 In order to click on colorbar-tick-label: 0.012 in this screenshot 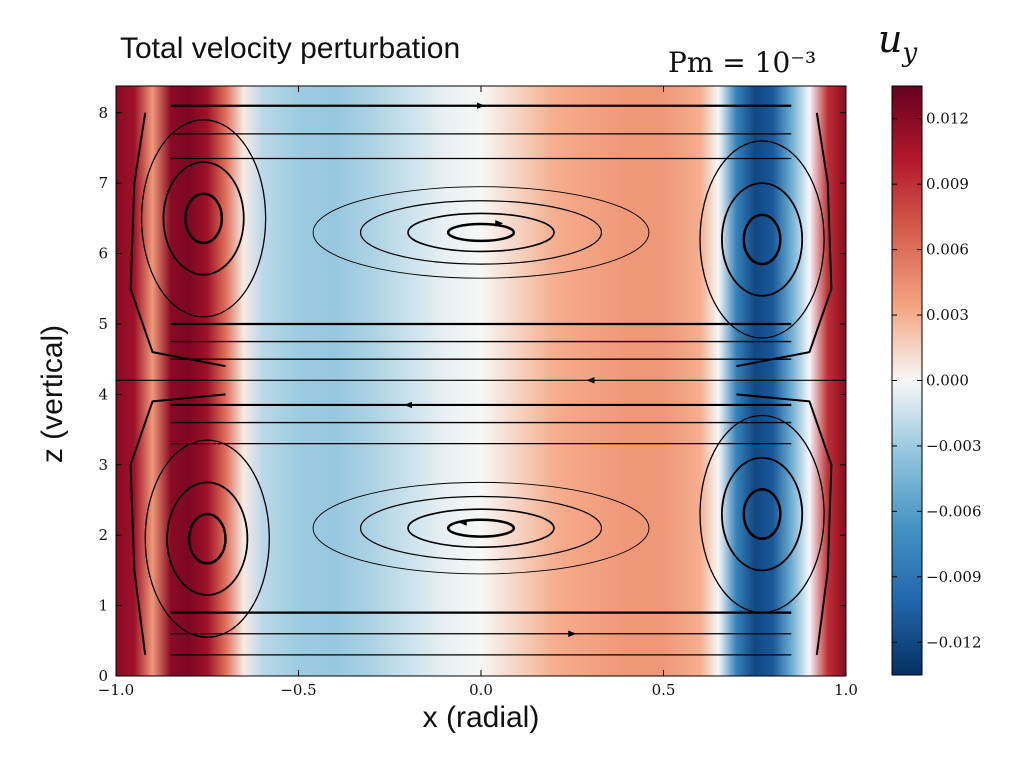, I will do `click(947, 119)`.